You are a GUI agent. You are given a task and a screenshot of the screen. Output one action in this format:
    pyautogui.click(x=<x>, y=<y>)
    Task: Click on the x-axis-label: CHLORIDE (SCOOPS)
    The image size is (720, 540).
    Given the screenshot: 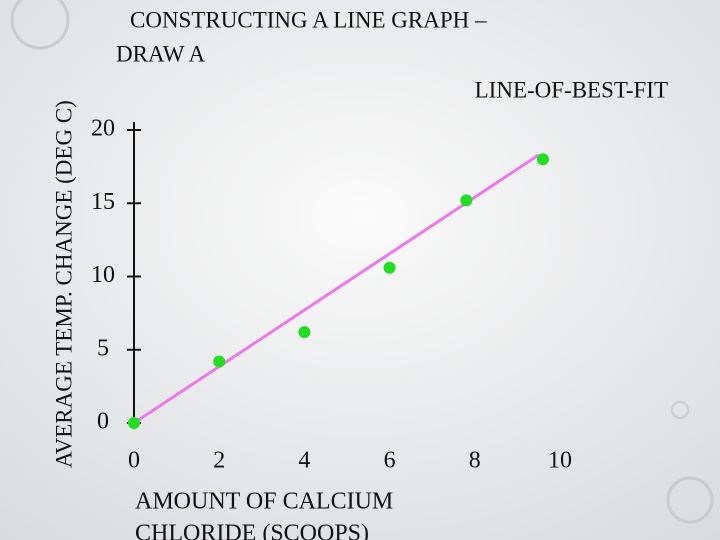 What is the action you would take?
    pyautogui.click(x=252, y=530)
    